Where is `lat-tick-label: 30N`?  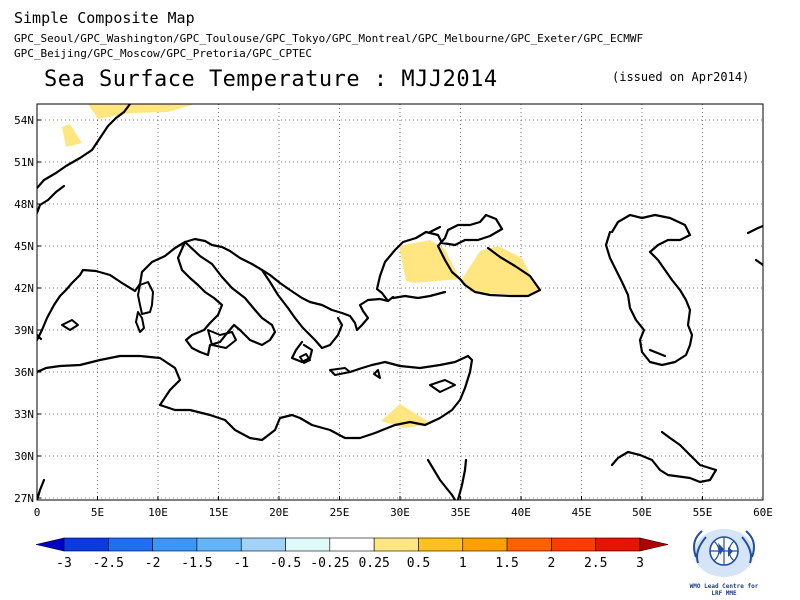 lat-tick-label: 30N is located at coordinates (24, 456).